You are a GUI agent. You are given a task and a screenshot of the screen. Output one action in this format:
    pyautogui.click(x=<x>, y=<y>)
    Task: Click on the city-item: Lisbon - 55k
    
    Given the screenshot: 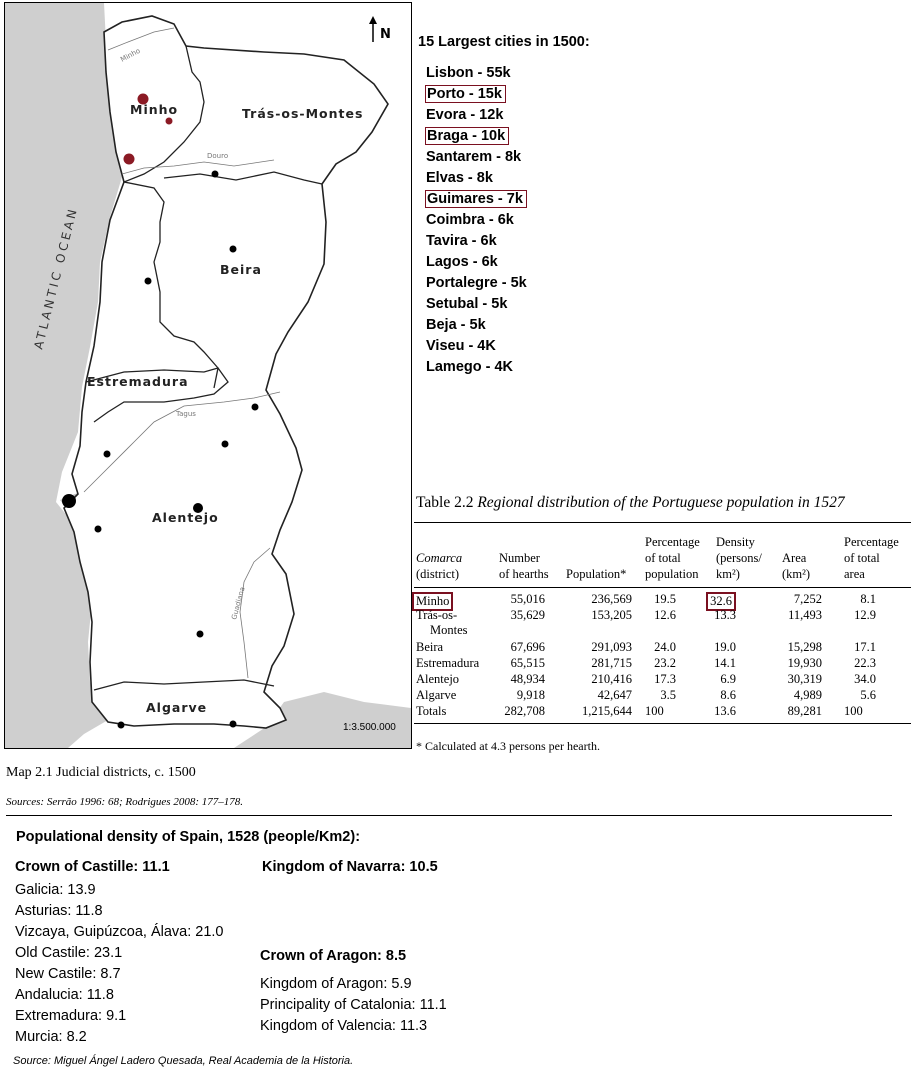 What is the action you would take?
    pyautogui.click(x=504, y=73)
    